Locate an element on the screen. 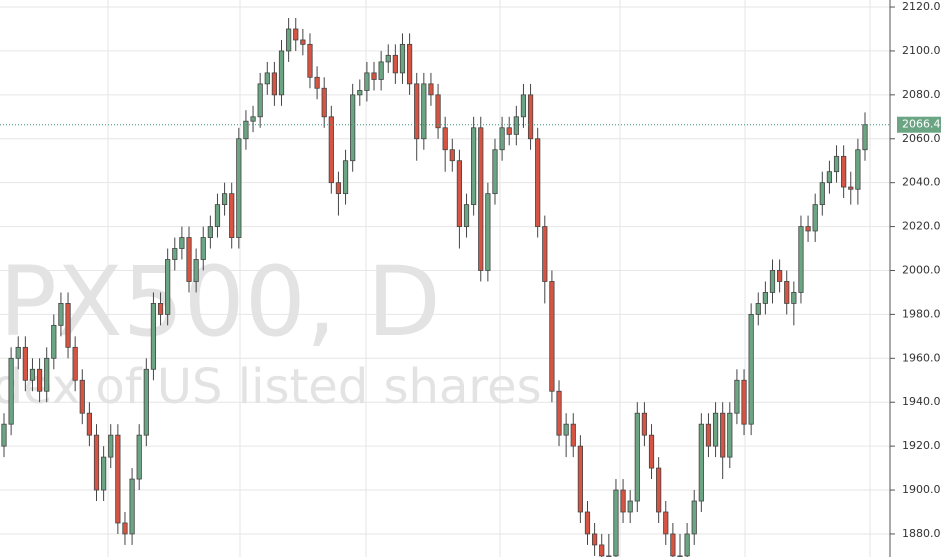  last-price-label: 2066.4 is located at coordinates (921, 124).